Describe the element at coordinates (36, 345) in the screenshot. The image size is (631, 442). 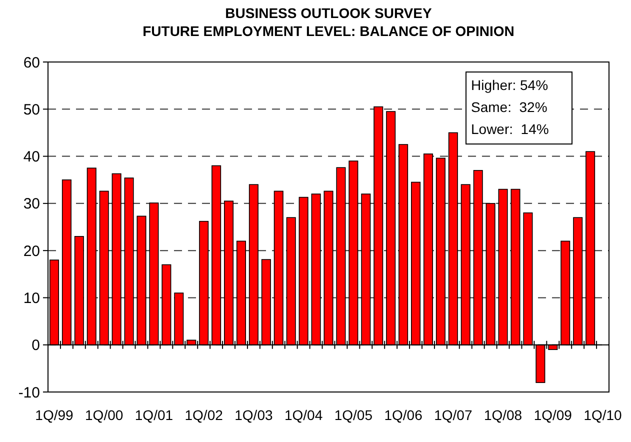
I see `y-tick-label: 0` at that location.